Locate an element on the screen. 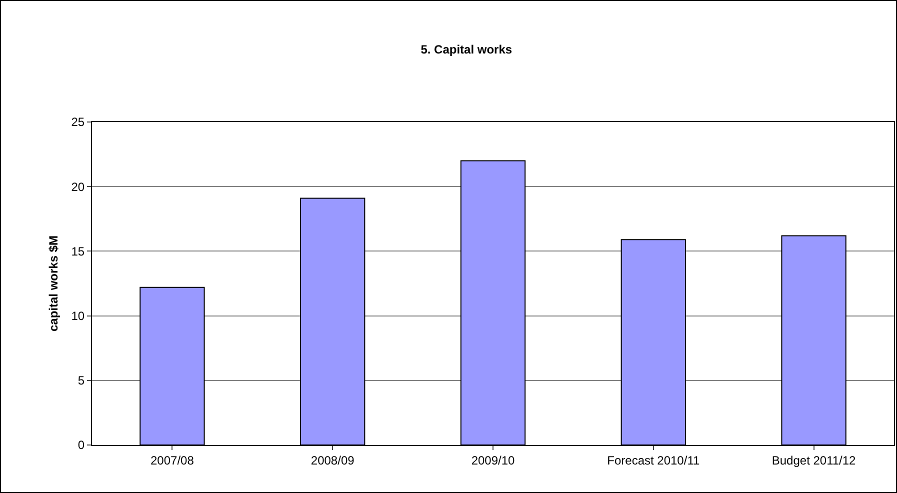 This screenshot has width=897, height=493. y-tick-label: 0 is located at coordinates (81, 445).